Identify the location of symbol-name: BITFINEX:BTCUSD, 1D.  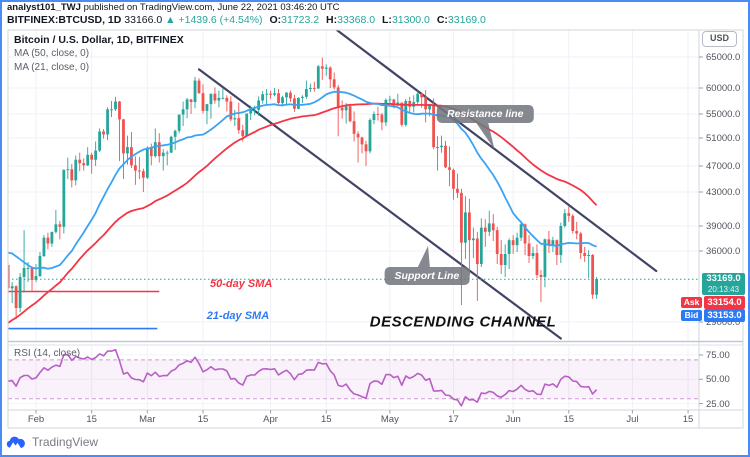
(64, 19).